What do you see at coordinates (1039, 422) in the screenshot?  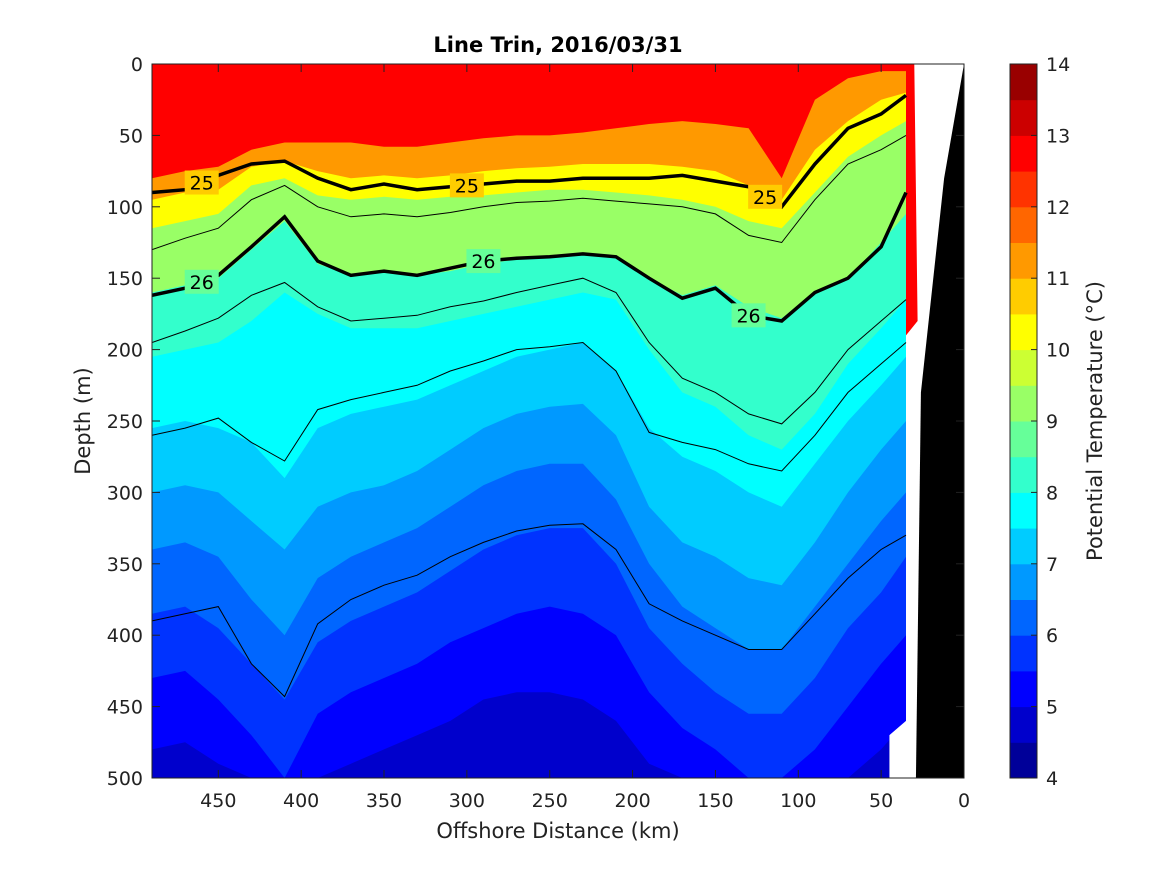 I see `colorbar: 14 13 12 11 10 9 8 7 6 5 4` at bounding box center [1039, 422].